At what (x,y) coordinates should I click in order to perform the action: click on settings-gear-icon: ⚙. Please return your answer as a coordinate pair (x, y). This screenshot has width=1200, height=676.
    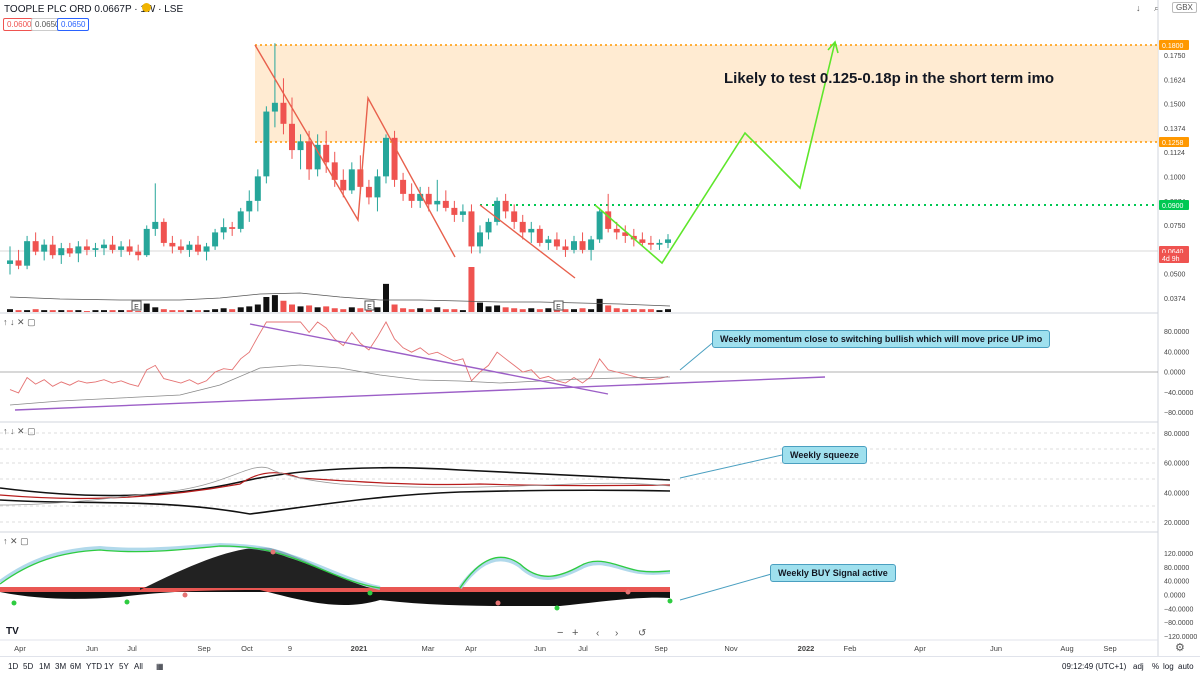
    Looking at the image, I should click on (1180, 648).